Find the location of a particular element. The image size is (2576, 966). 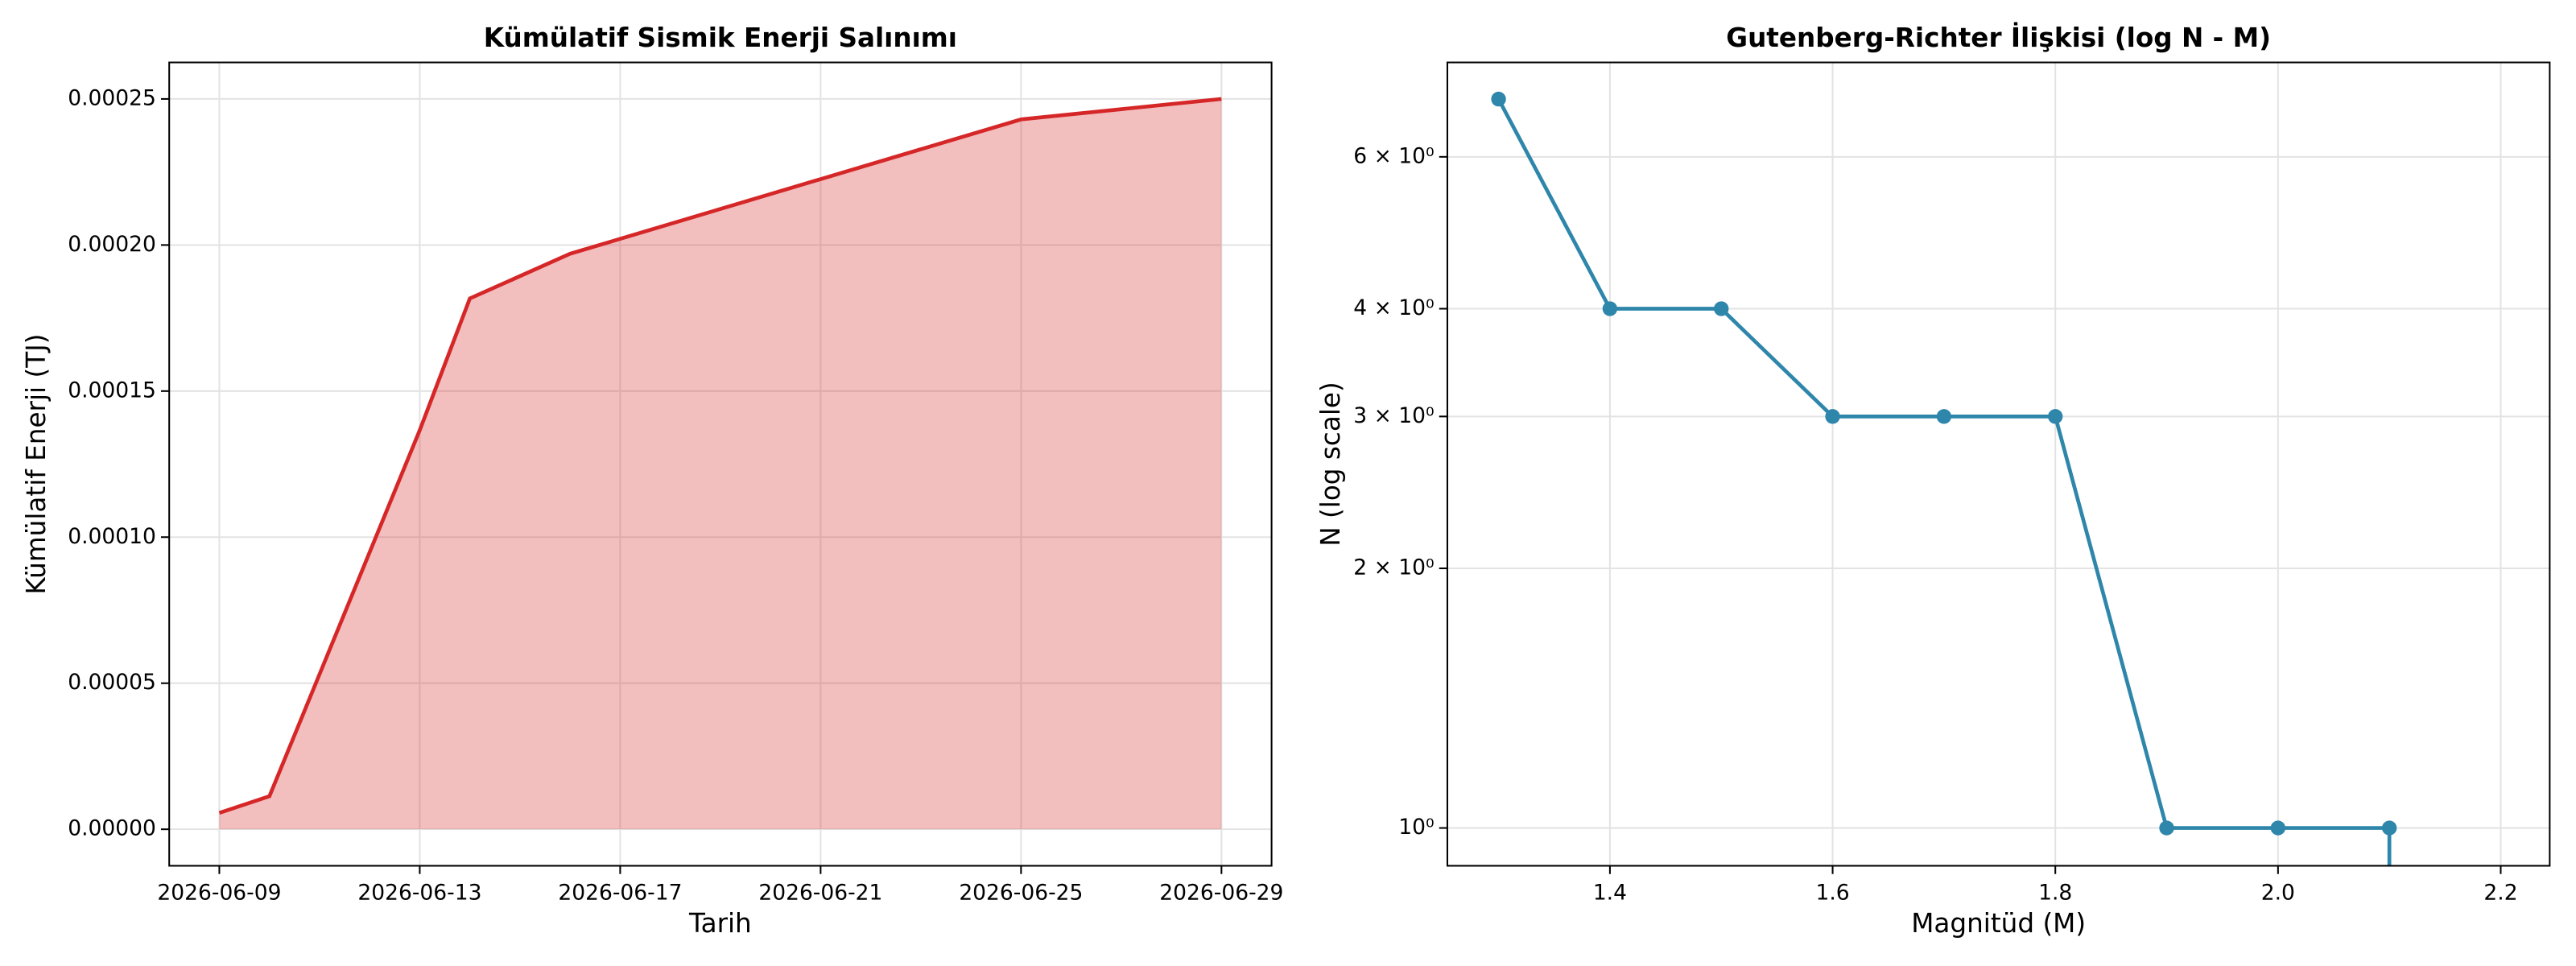

y-tick-label: 10⁰ is located at coordinates (1416, 827).